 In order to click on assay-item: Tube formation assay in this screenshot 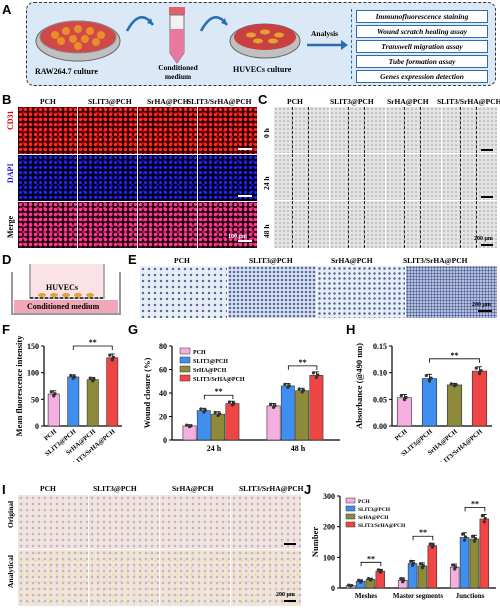, I will do `click(422, 61)`.